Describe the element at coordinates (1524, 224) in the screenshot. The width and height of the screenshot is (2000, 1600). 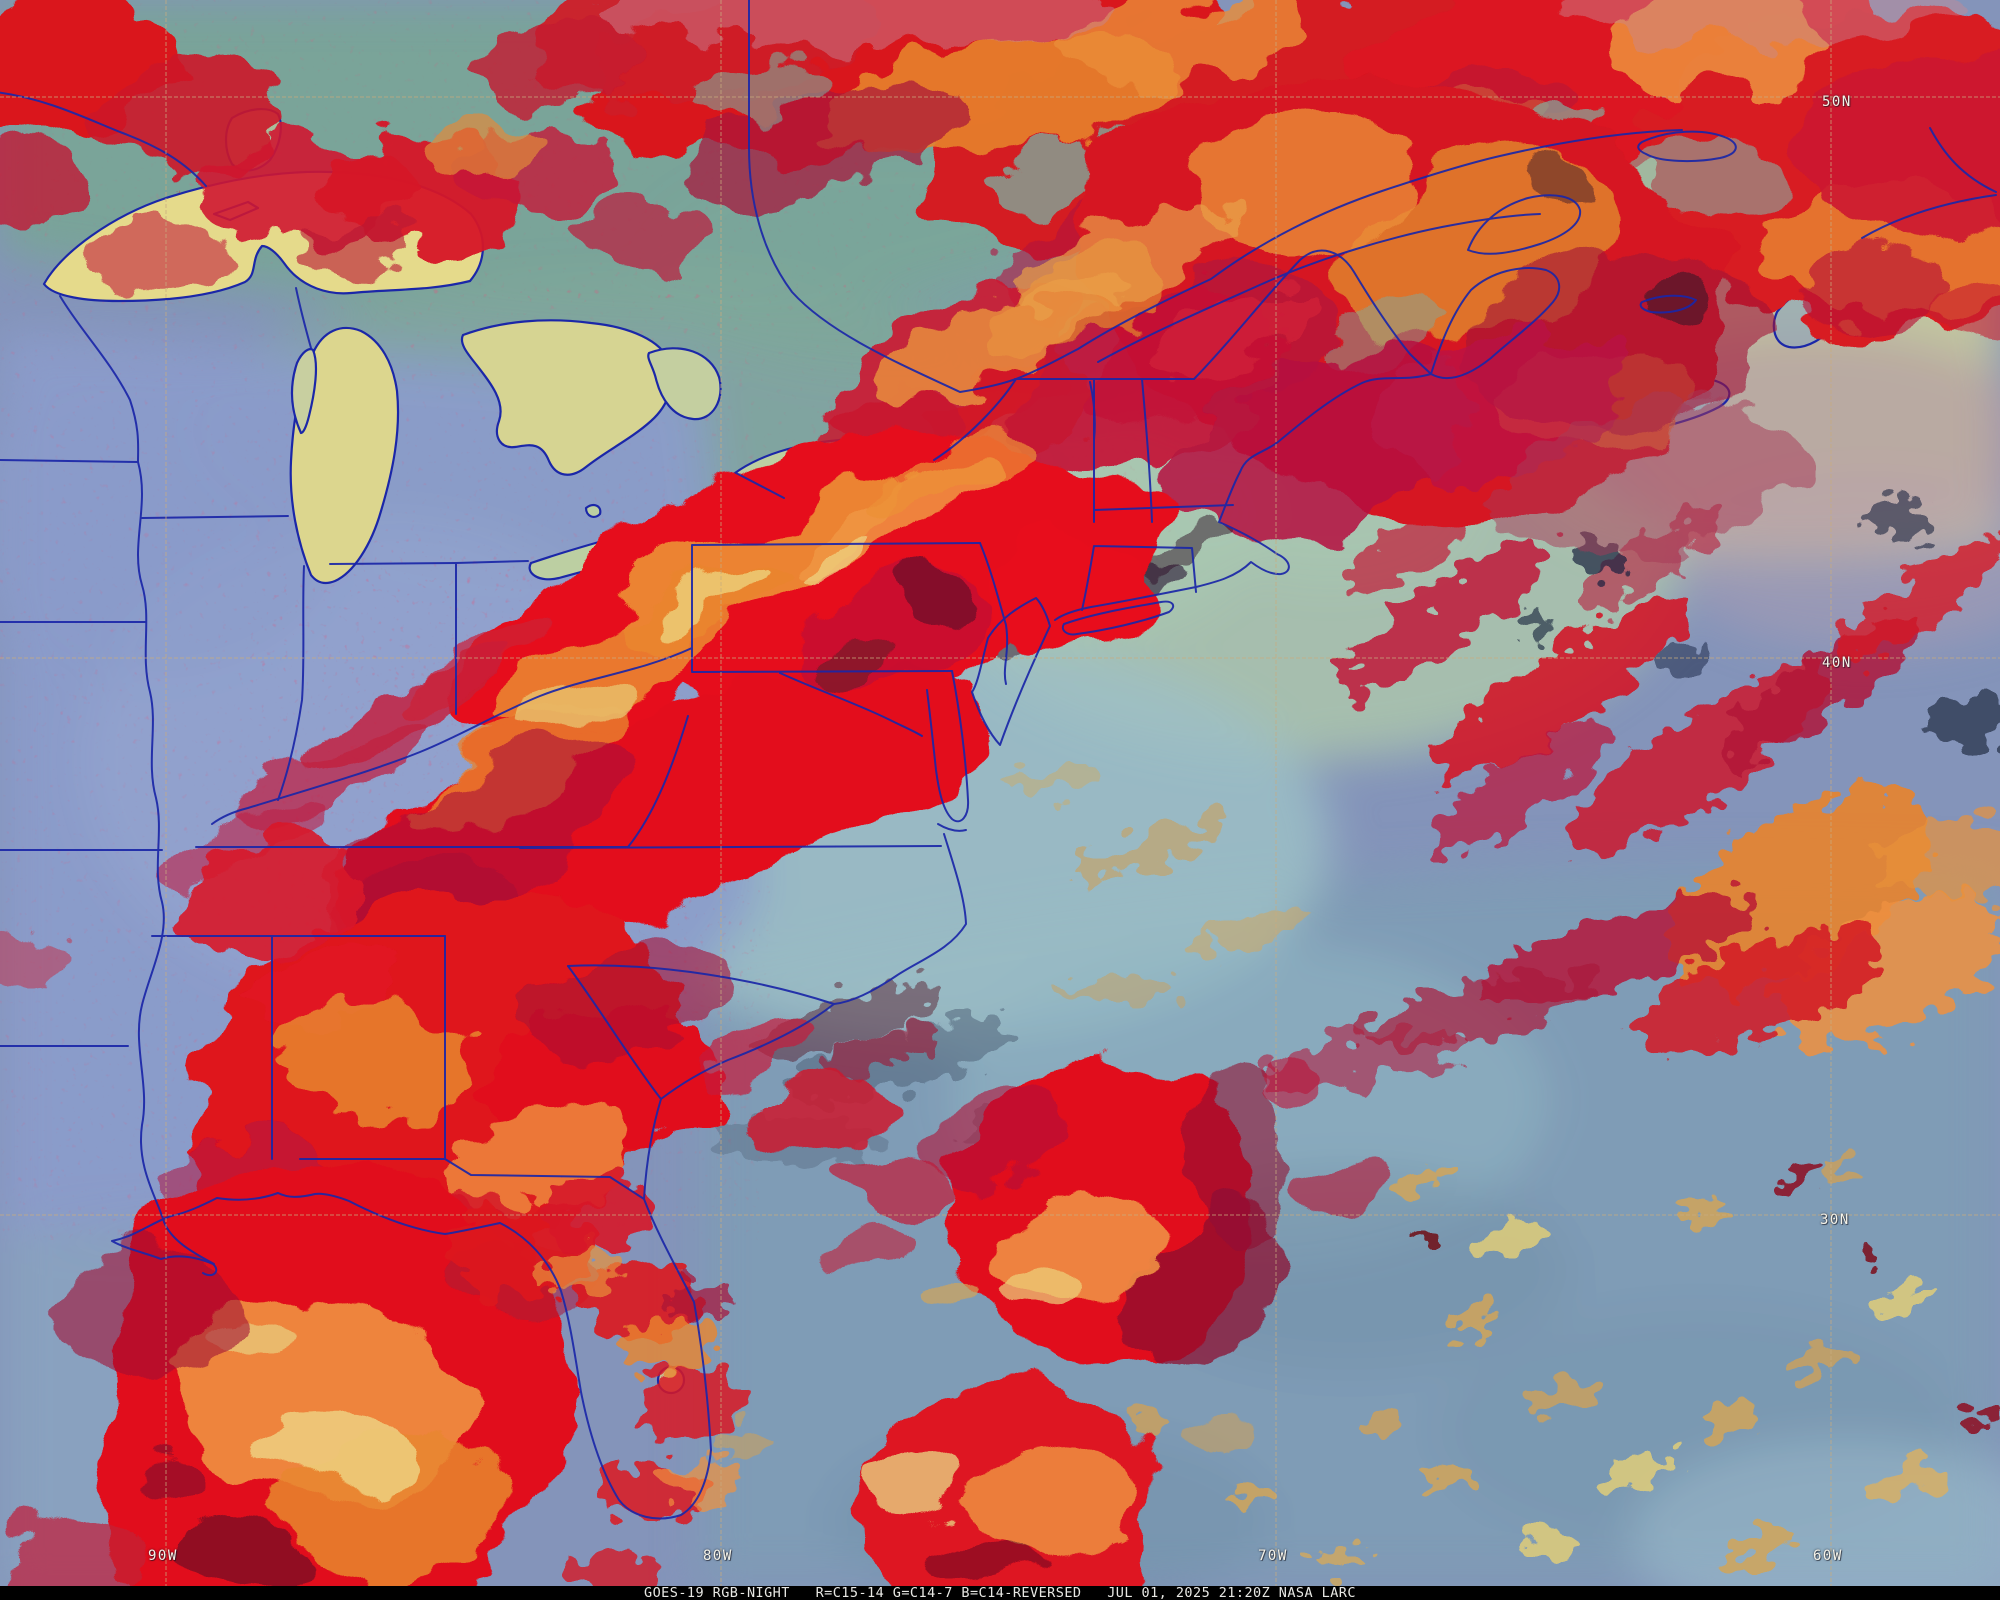
I see `gaspe` at that location.